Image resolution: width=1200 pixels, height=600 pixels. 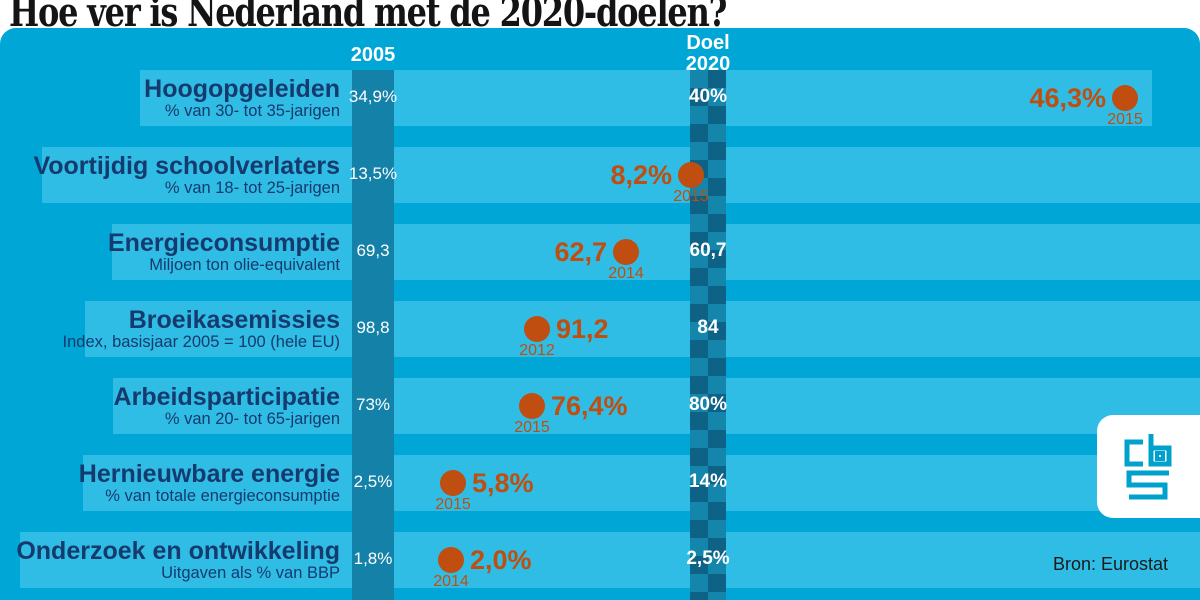 What do you see at coordinates (226, 397) in the screenshot?
I see `indicator-name: Arbeidsparticipatie` at bounding box center [226, 397].